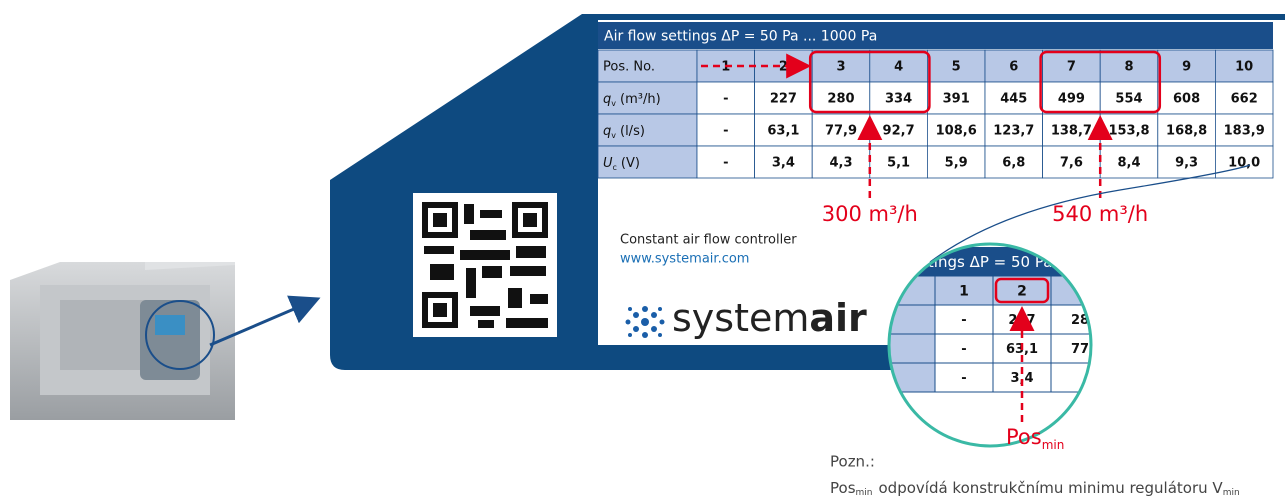  I want to click on row-label: qv (m³/h), so click(632, 100).